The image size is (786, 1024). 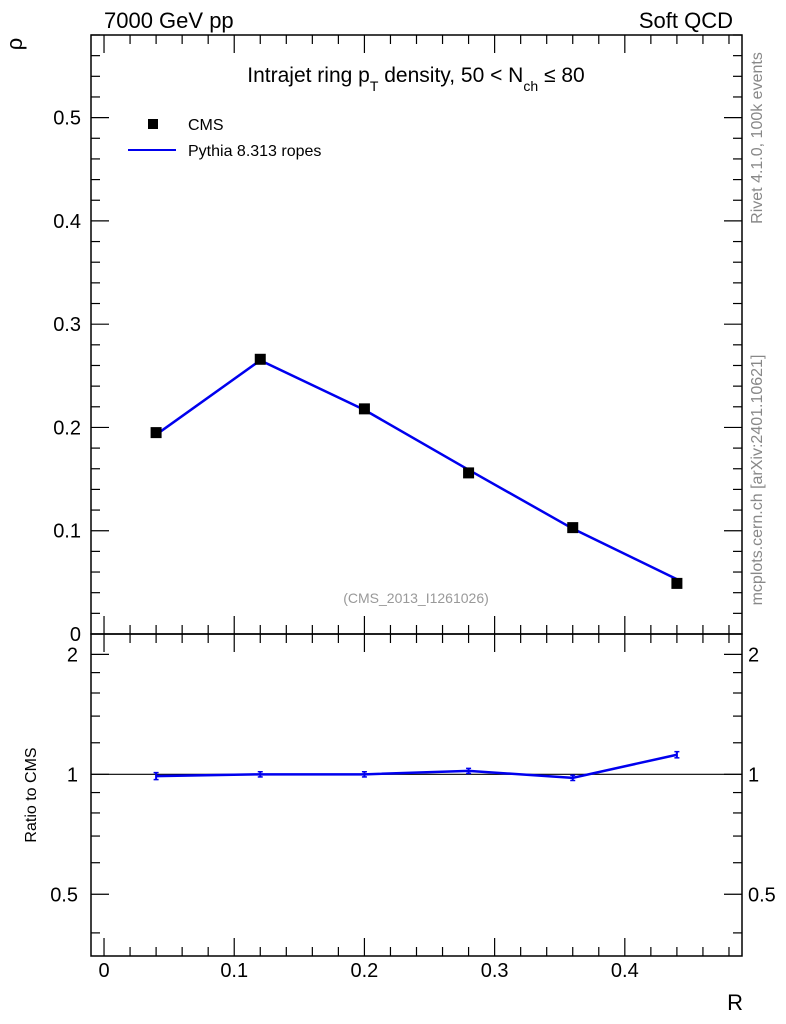 I want to click on legend-marker-cms, so click(x=153, y=124).